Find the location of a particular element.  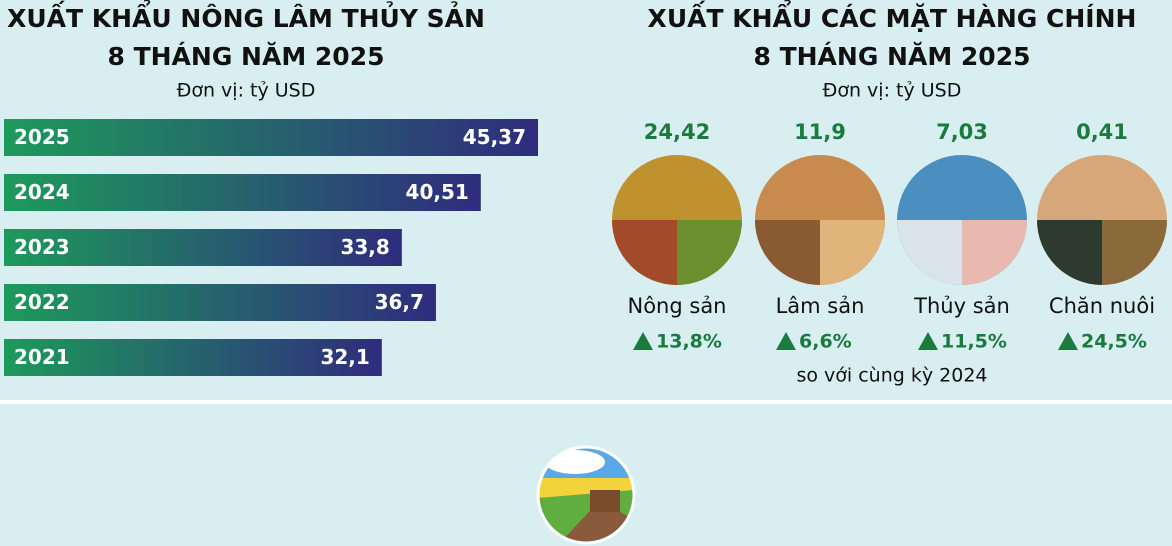

logo is located at coordinates (586, 495).